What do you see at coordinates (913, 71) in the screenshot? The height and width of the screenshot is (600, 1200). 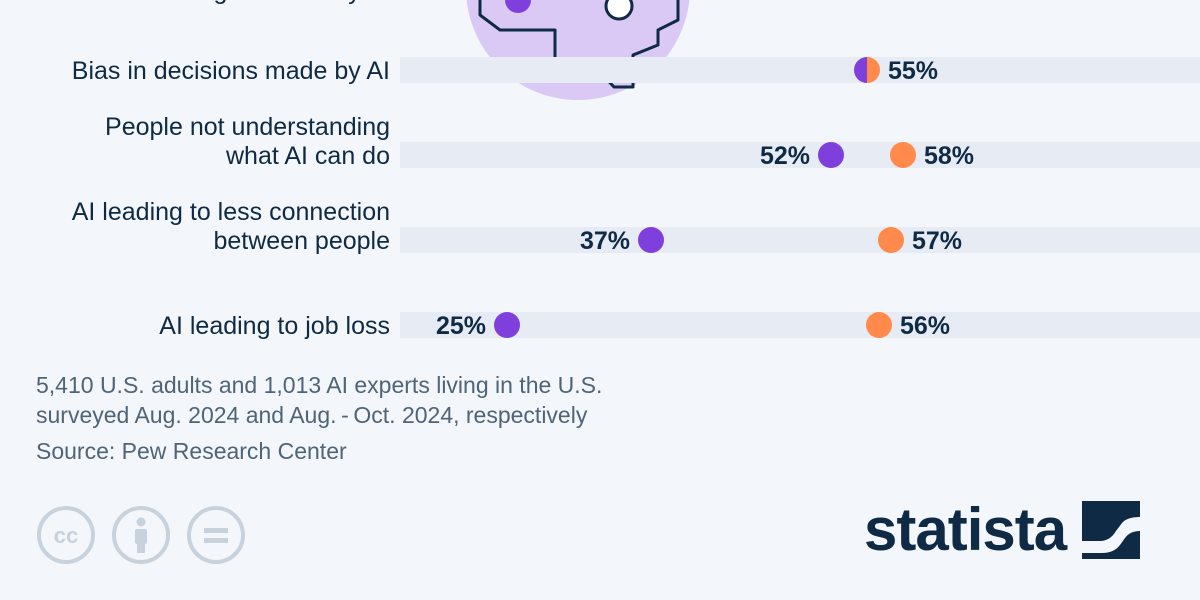 I see `ai-experts-value-label: 55%` at bounding box center [913, 71].